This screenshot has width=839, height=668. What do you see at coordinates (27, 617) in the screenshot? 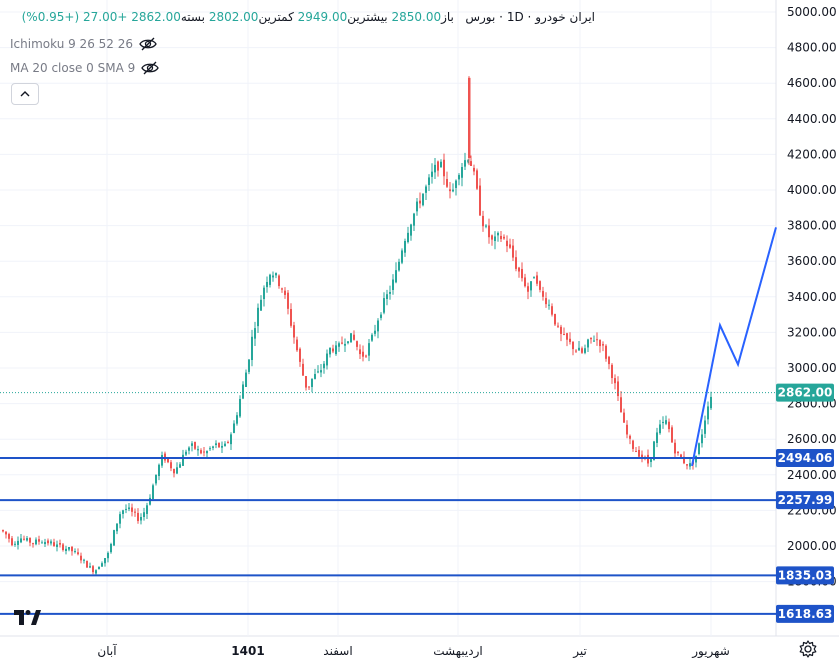
I see `tradingview-logo` at bounding box center [27, 617].